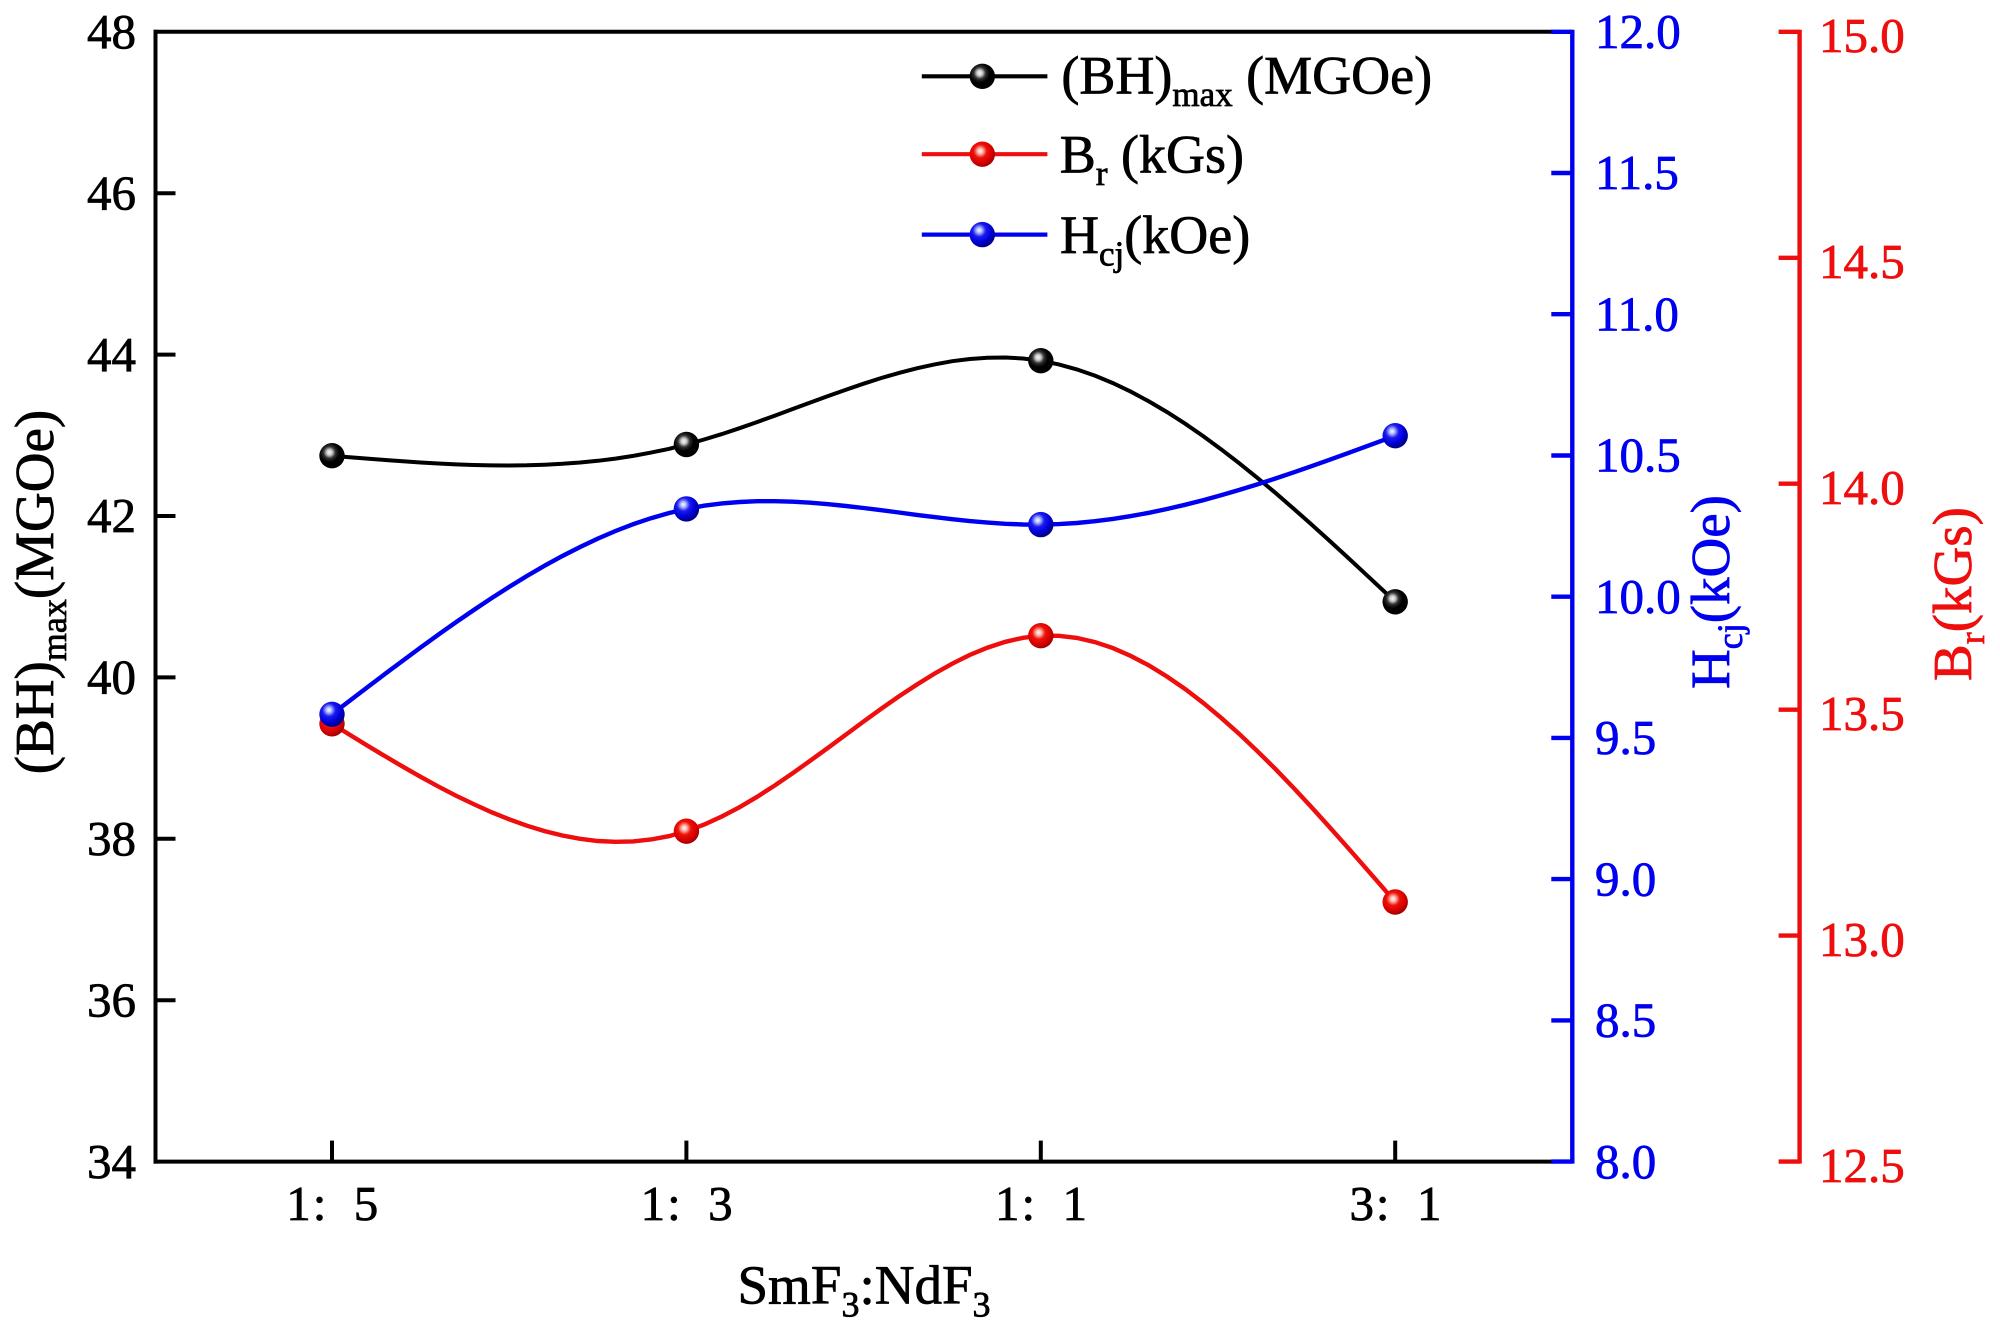 The image size is (2000, 1331). What do you see at coordinates (111, 999) in the screenshot?
I see `svg-text: 36` at bounding box center [111, 999].